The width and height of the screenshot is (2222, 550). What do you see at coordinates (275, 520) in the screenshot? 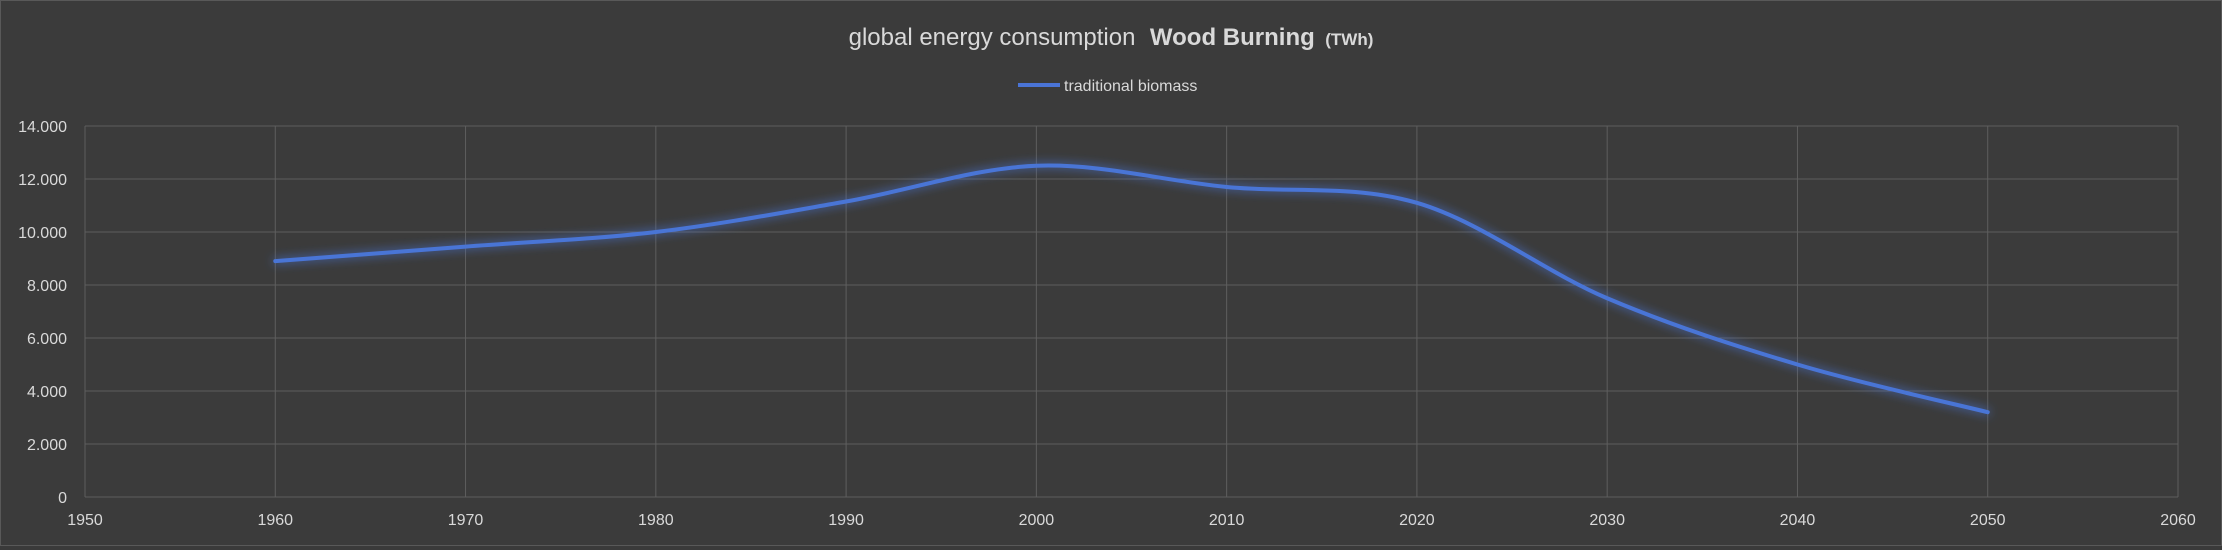
I see `x-tick-label: 1960` at bounding box center [275, 520].